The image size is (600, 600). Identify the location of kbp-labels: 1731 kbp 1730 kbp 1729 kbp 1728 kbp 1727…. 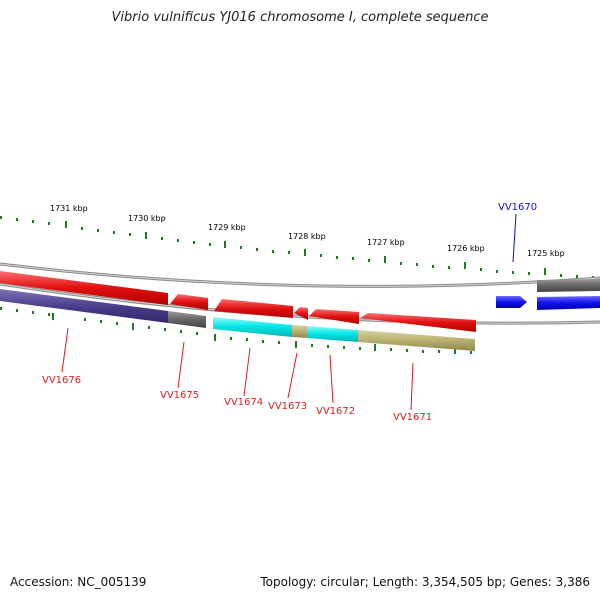
(307, 231).